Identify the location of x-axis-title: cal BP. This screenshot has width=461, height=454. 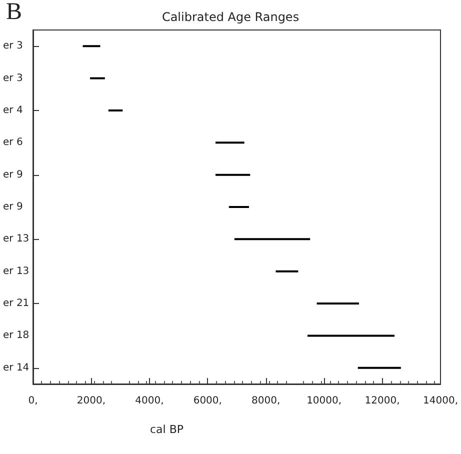
(167, 429).